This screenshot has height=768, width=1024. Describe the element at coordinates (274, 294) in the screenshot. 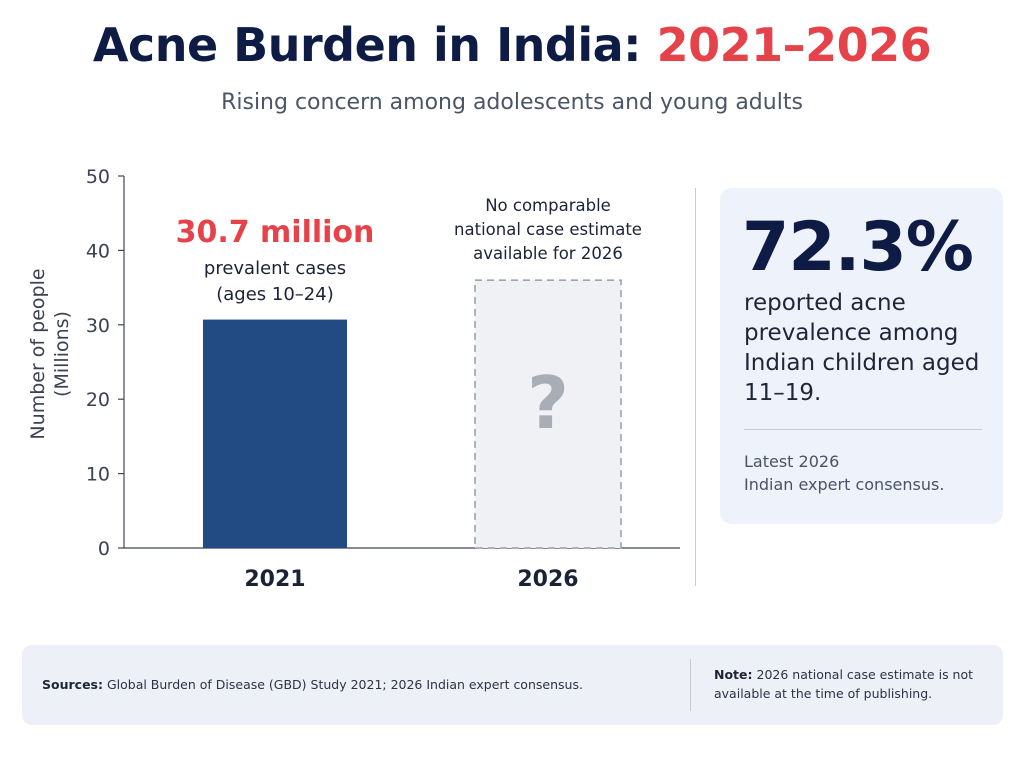

I see `bar-annotation-line-2: (ages 10–24)` at that location.